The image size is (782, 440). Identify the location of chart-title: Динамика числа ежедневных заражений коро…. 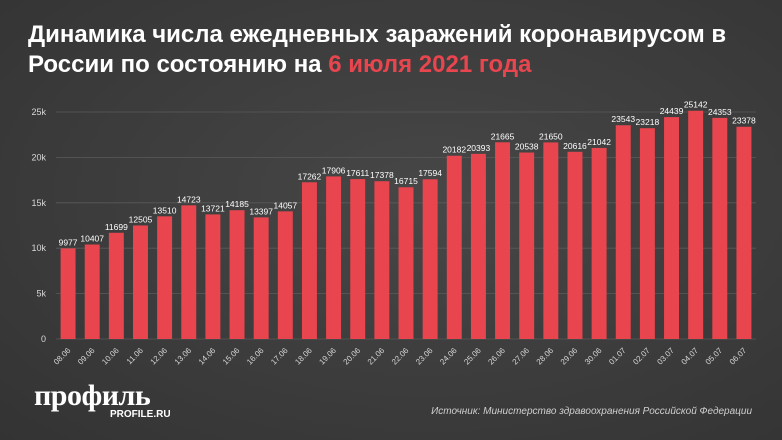
(398, 50).